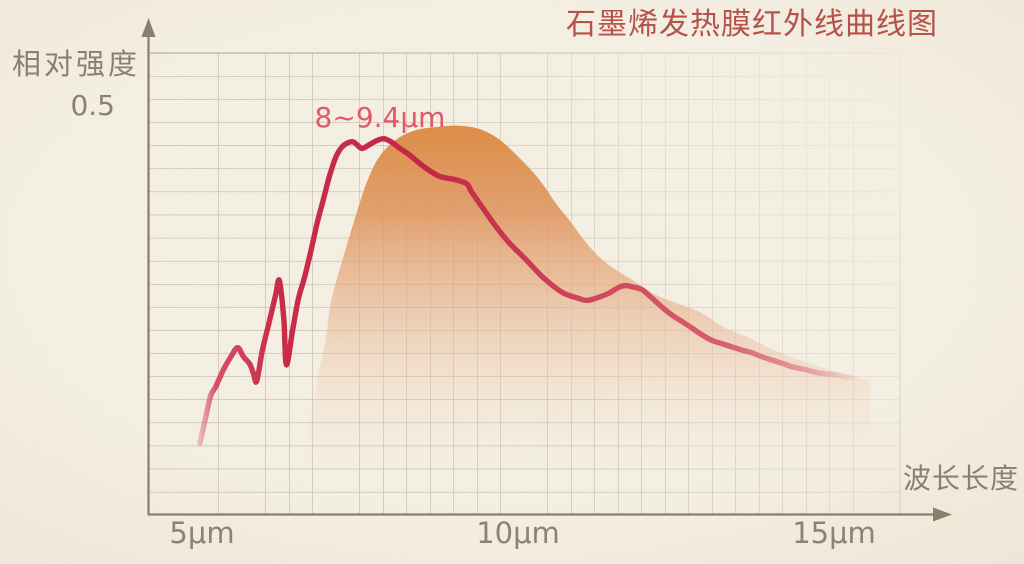 Image resolution: width=1024 pixels, height=564 pixels. What do you see at coordinates (380, 117) in the screenshot?
I see `peak-range-annotation: 8~9.4μm` at bounding box center [380, 117].